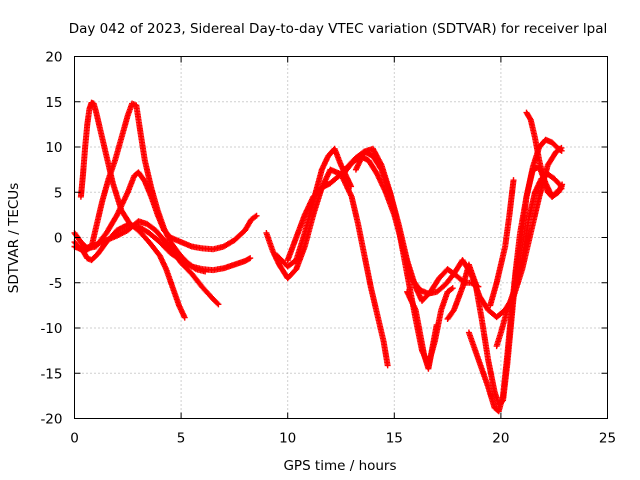 This screenshot has width=640, height=480. What do you see at coordinates (287, 439) in the screenshot?
I see `x-tick-label: 10` at bounding box center [287, 439].